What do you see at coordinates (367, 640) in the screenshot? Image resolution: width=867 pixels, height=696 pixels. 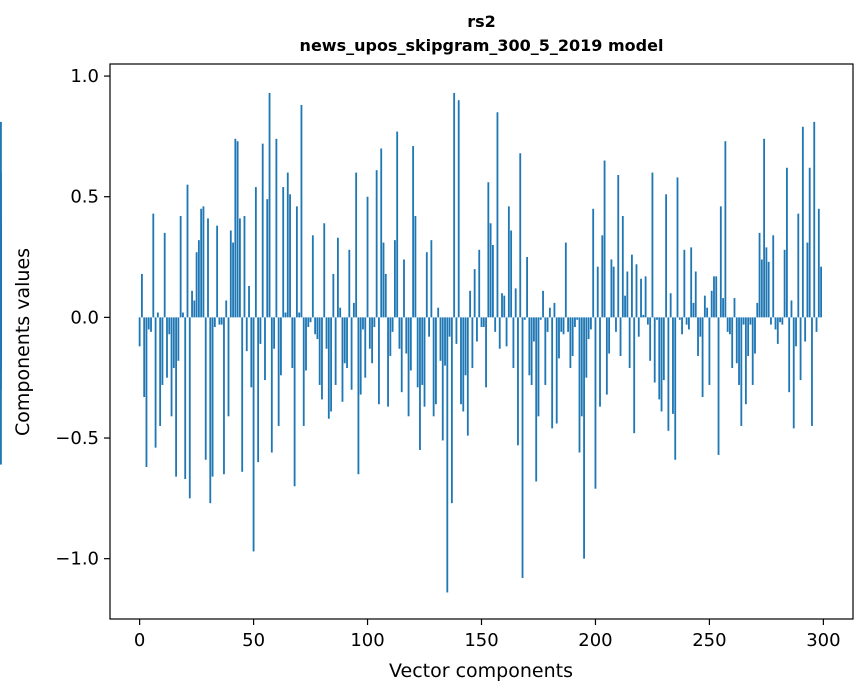 I see `x-tick-label: 100` at bounding box center [367, 640].